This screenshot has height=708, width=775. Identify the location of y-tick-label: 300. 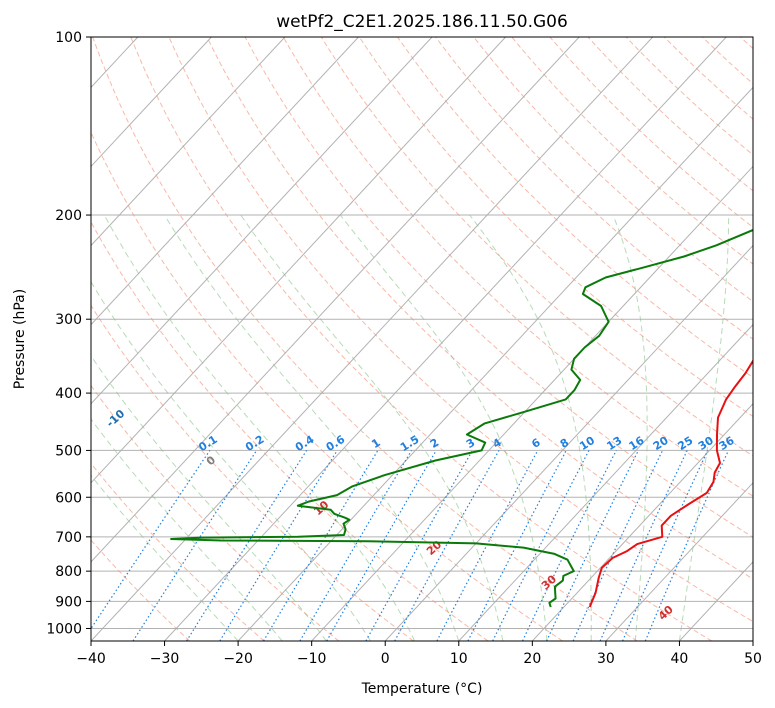
(68, 320).